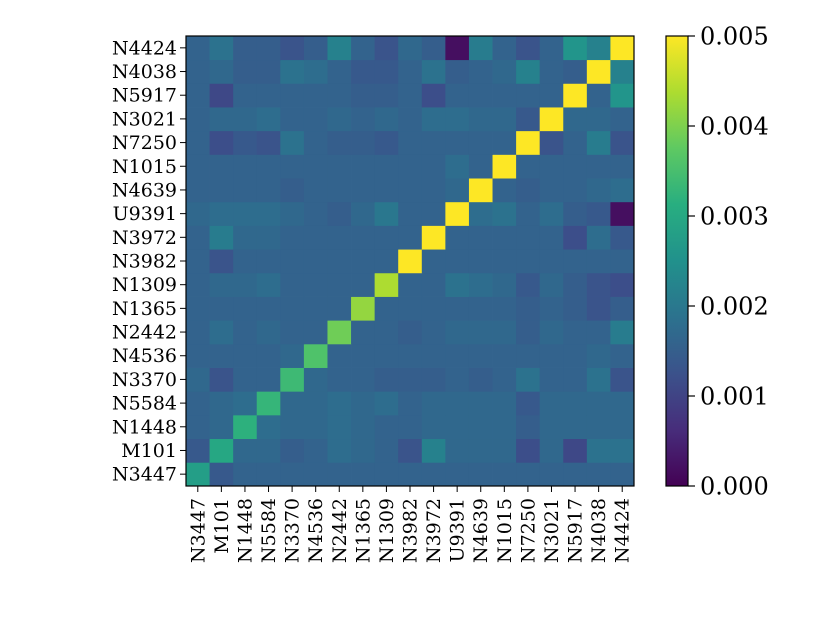  I want to click on y-tick-label: N3447, so click(144, 475).